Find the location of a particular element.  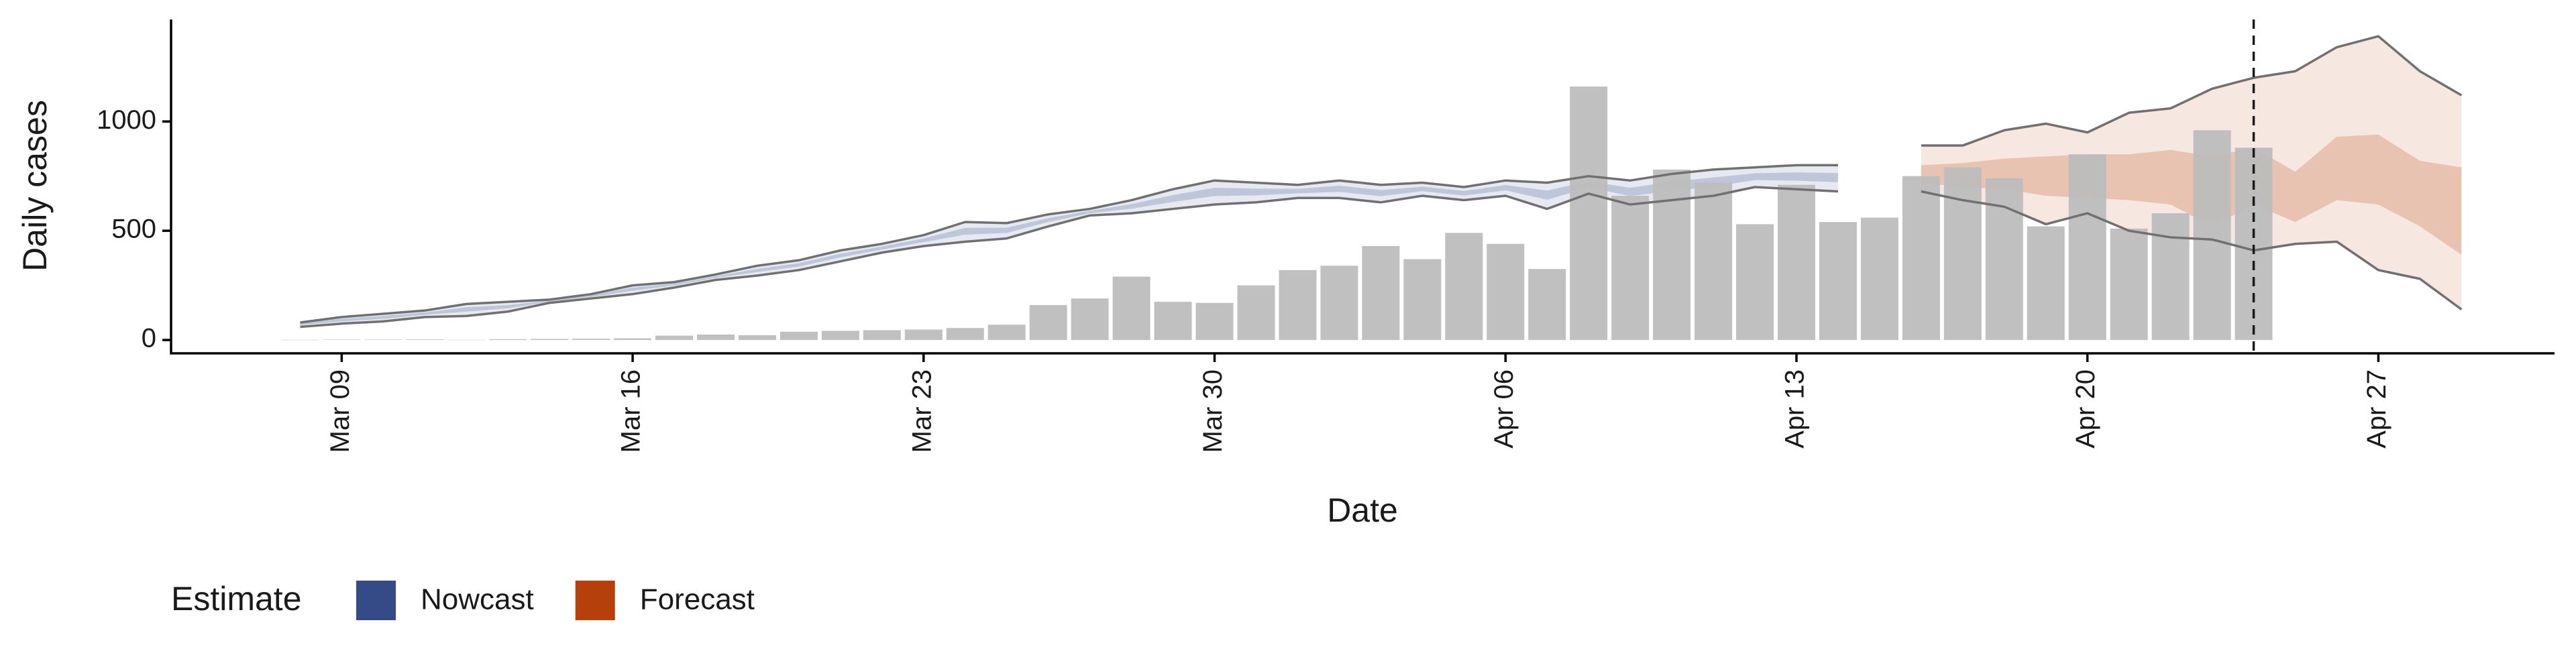

x-tick-label: Apr 13 is located at coordinates (1795, 409).